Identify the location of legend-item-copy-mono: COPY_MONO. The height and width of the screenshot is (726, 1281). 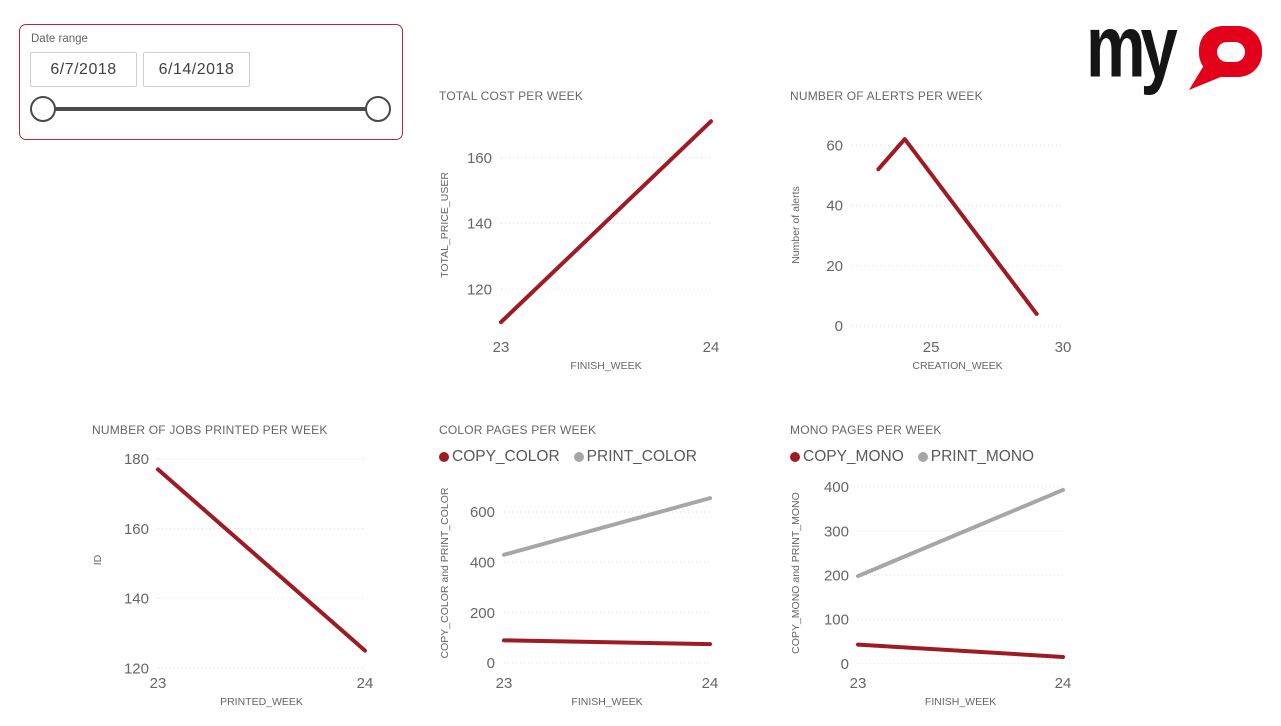
(847, 457).